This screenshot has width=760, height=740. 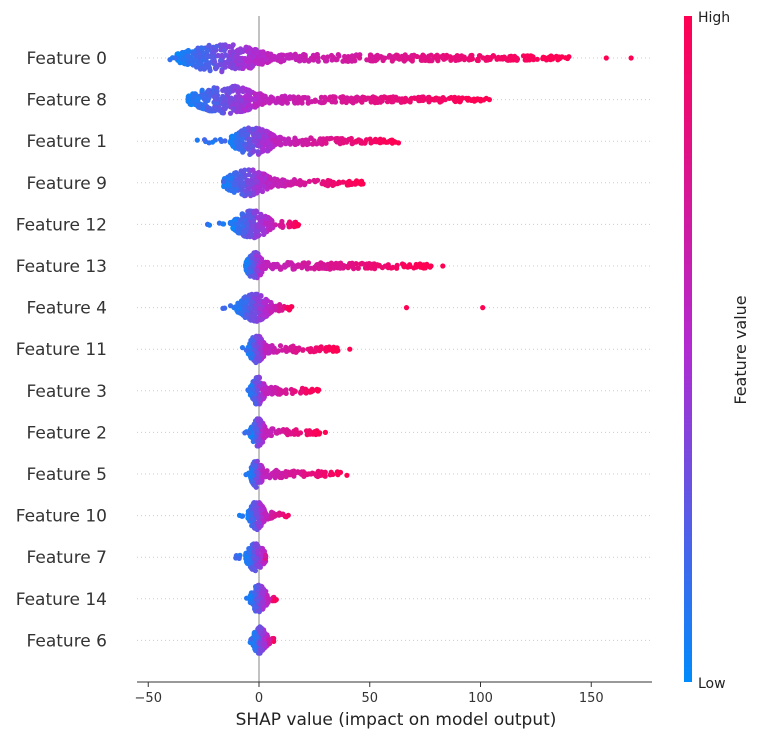 What do you see at coordinates (67, 142) in the screenshot?
I see `feature-label: Feature 1` at bounding box center [67, 142].